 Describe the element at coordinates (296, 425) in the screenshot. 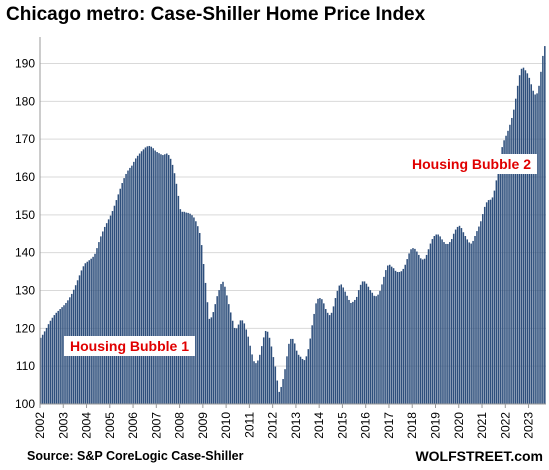

I see `x-tick-label: 2013` at that location.